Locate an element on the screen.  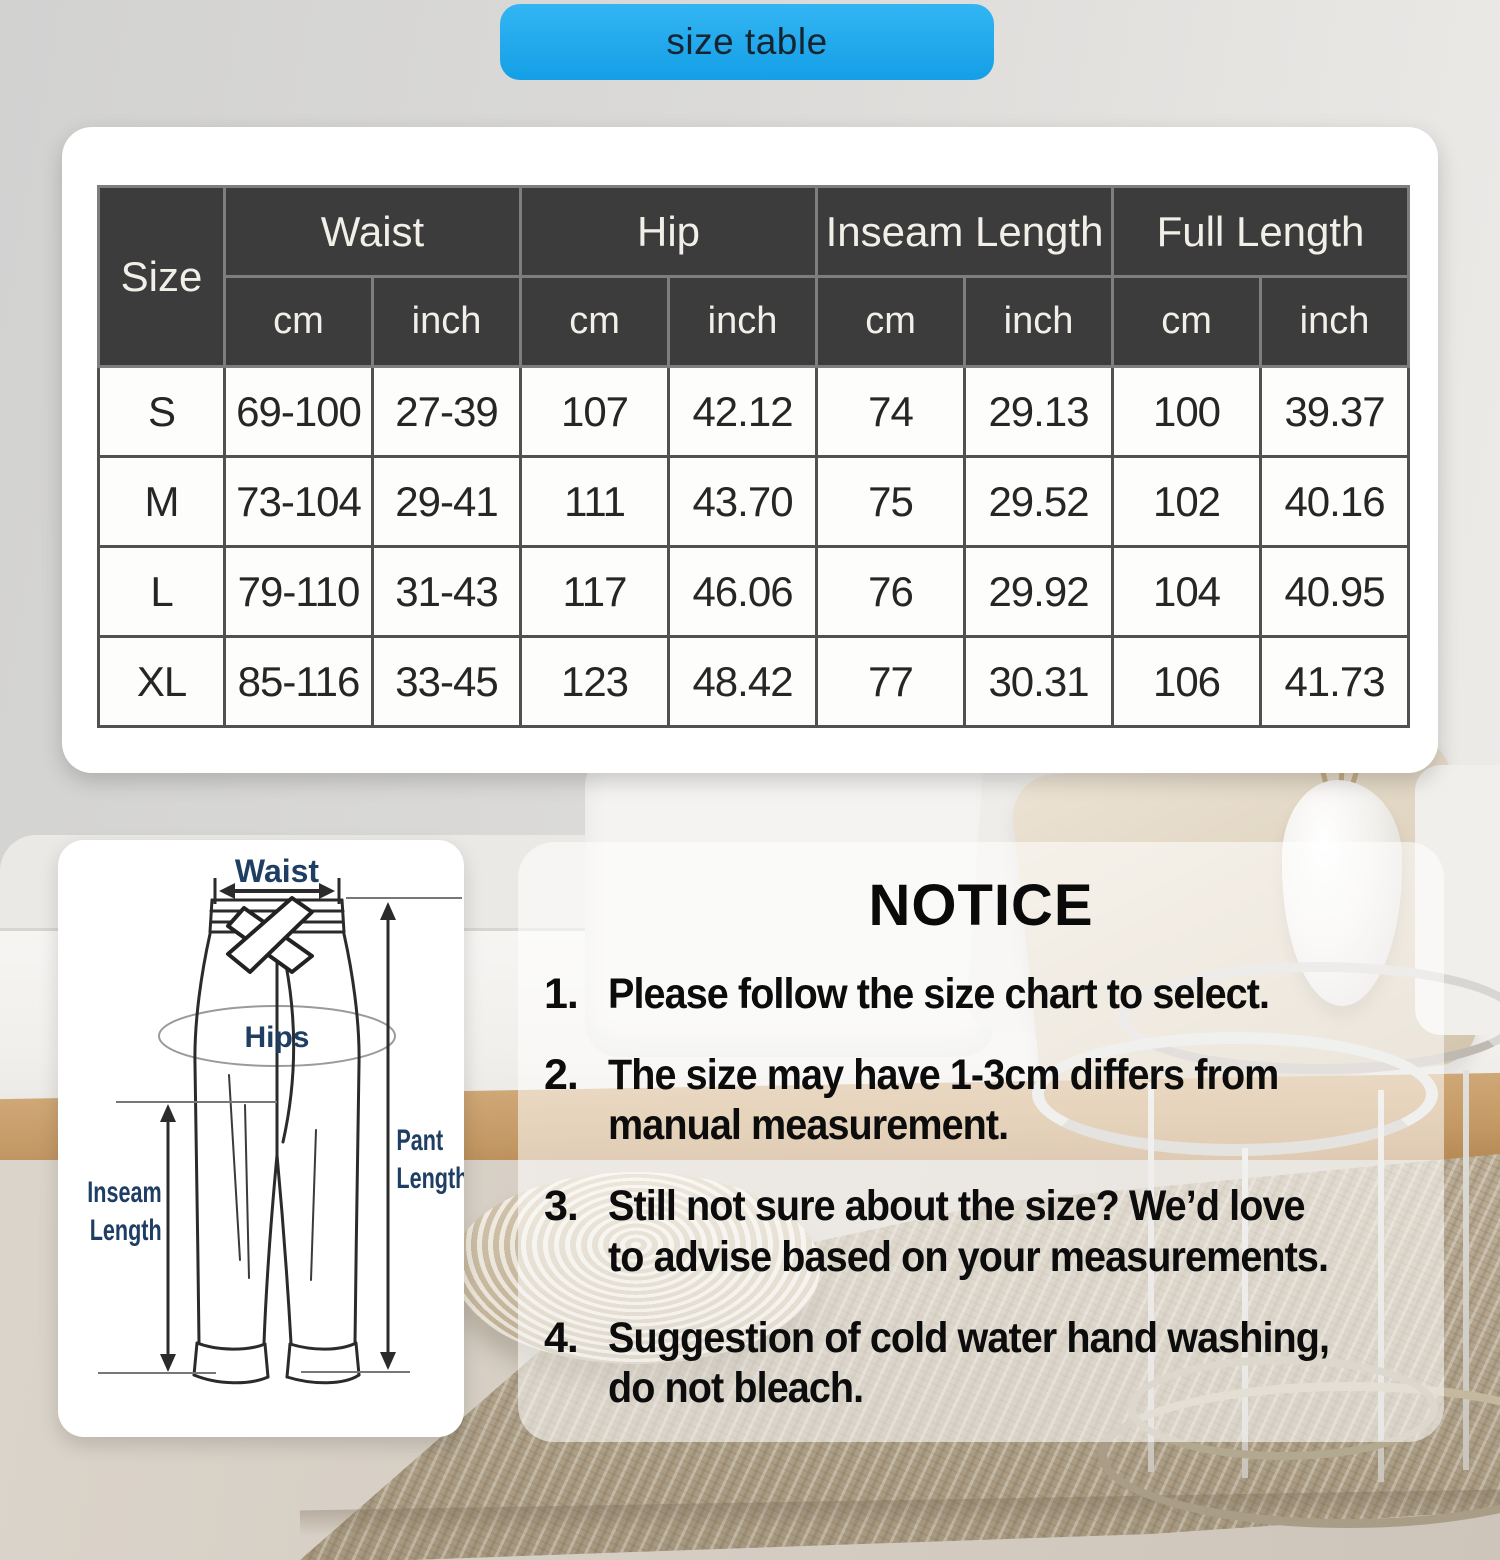
table-cell: 104 is located at coordinates (1187, 591).